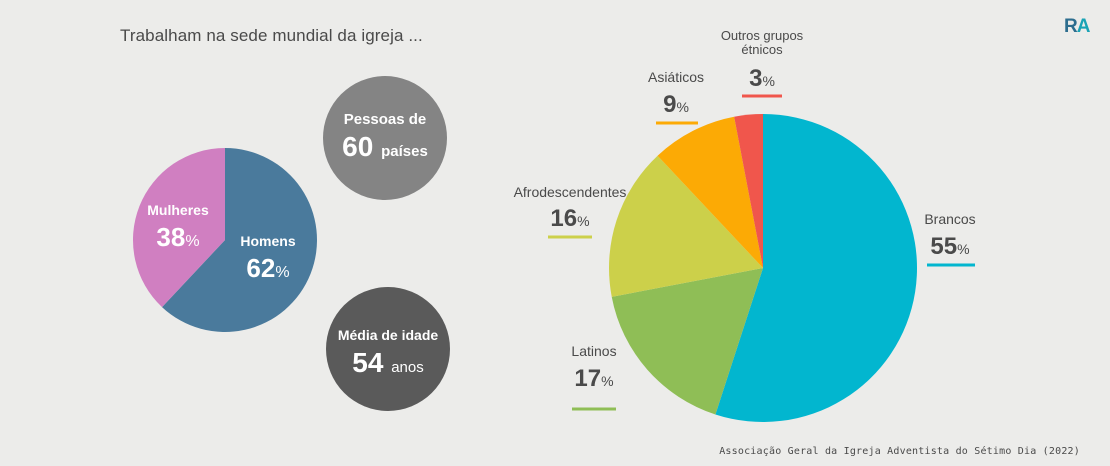 This screenshot has height=466, width=1110. I want to click on slice-value-asiaticos: 9%, so click(676, 104).